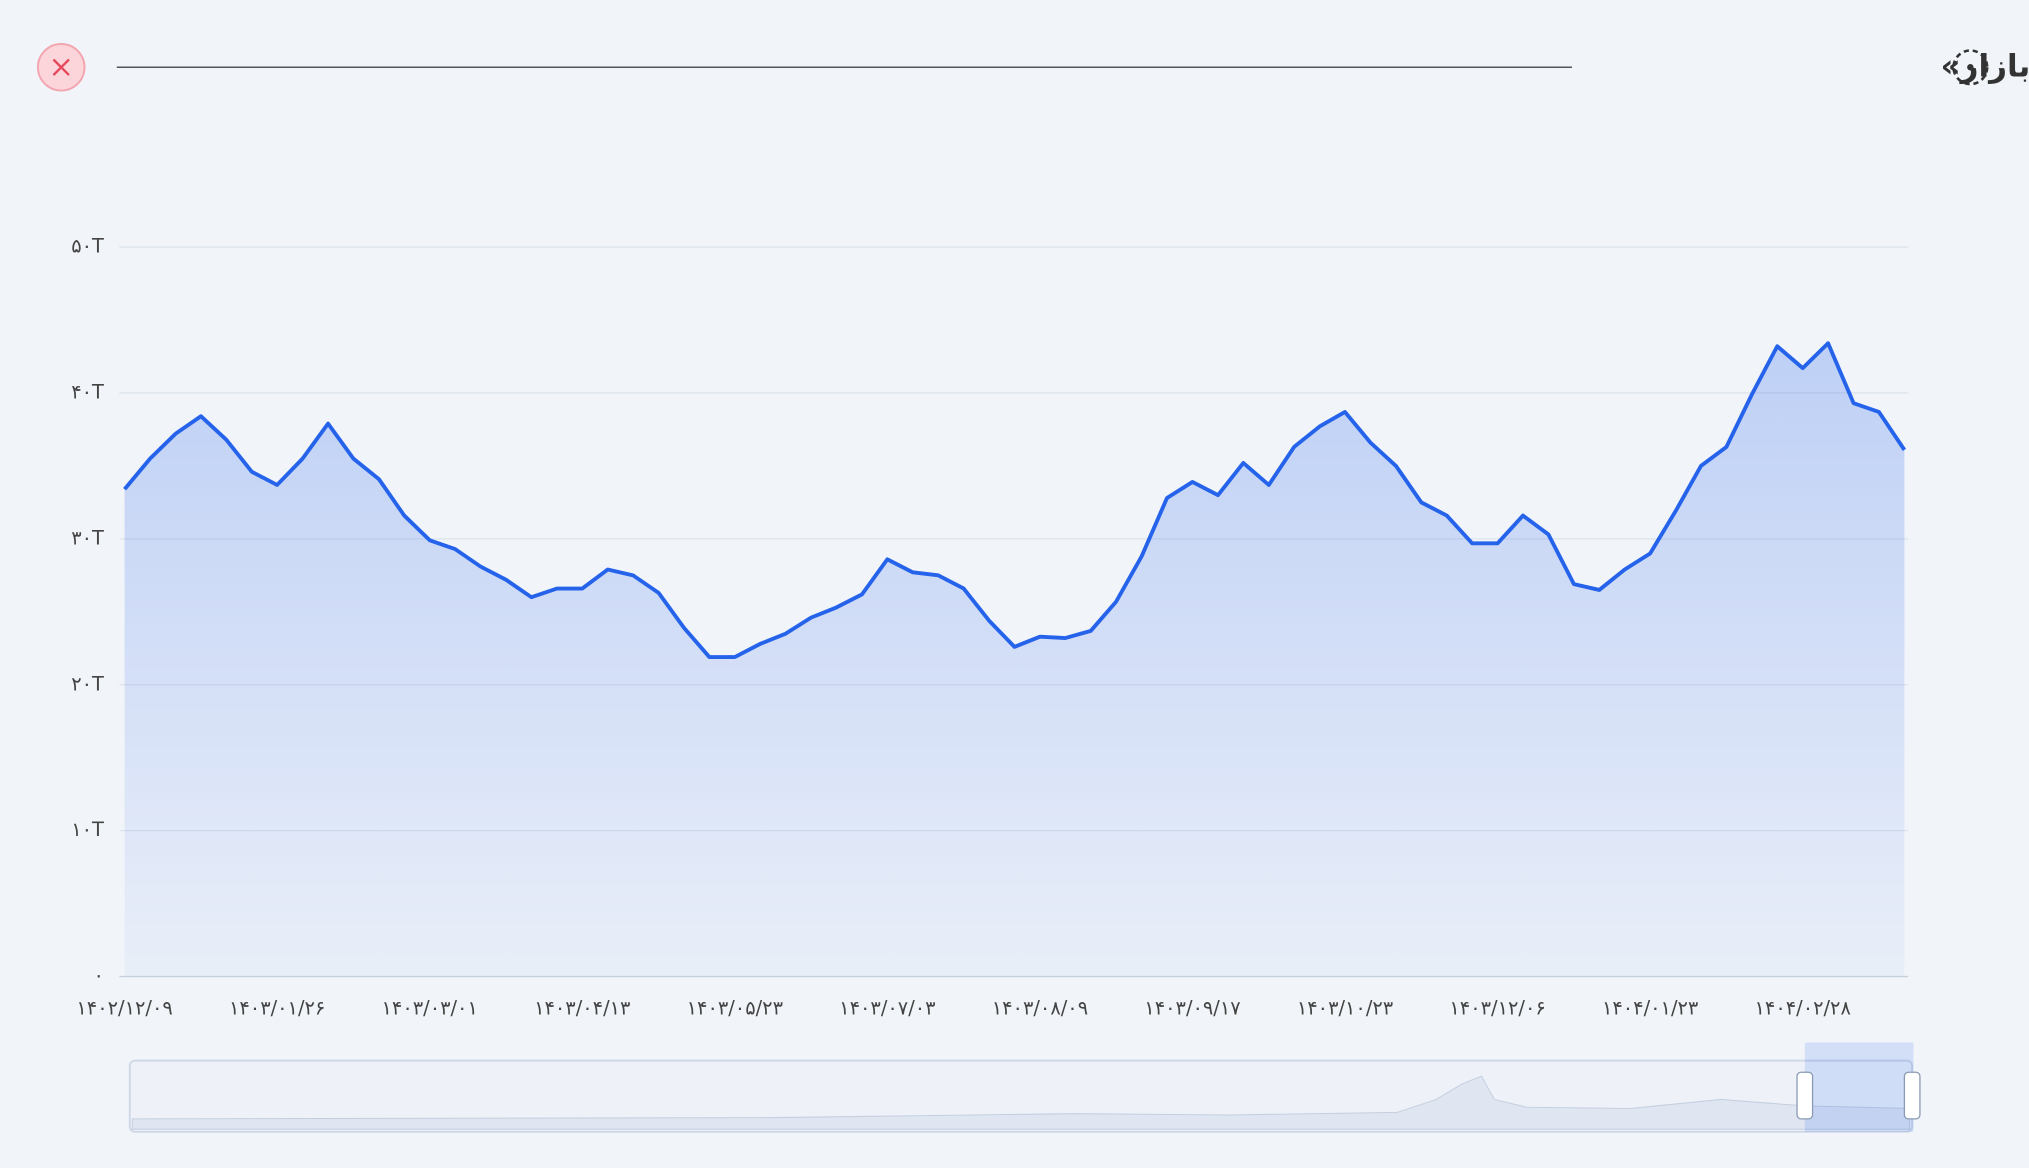  I want to click on close-button, so click(61, 67).